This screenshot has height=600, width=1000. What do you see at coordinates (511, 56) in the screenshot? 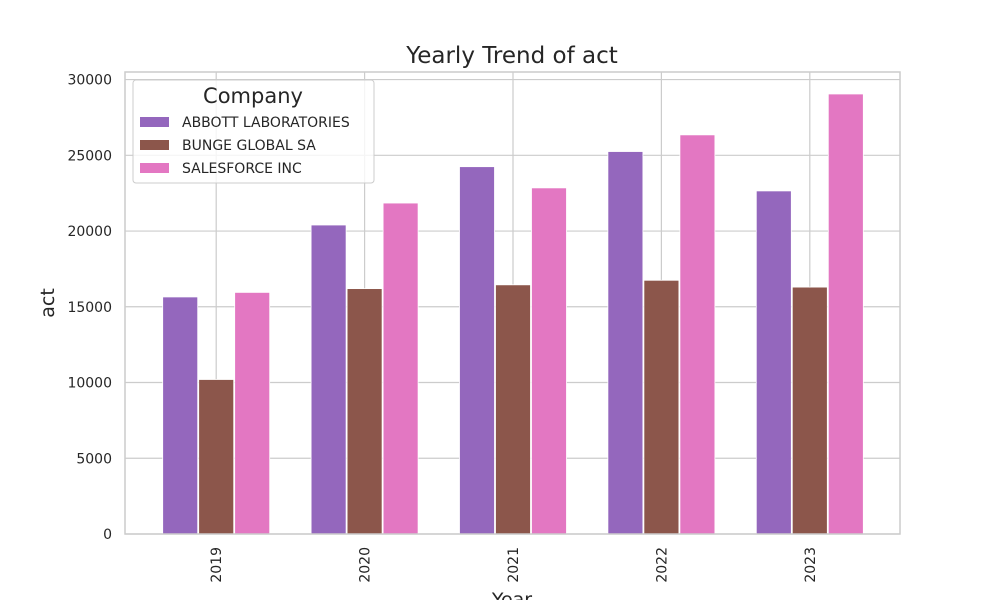
I see `chart-title: Yearly Trend of act` at bounding box center [511, 56].